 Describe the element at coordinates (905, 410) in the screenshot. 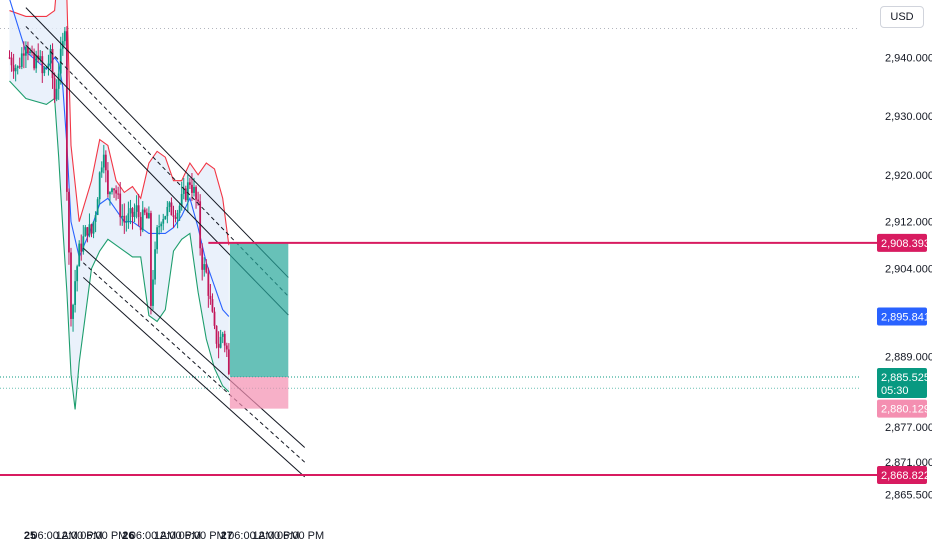

I see `stop-price-tag: 2,880.129` at that location.